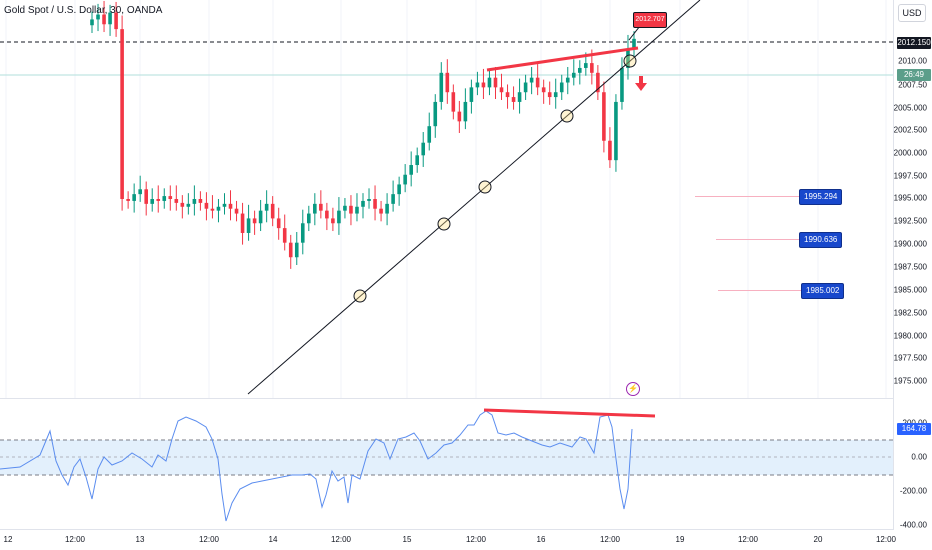  Describe the element at coordinates (914, 429) in the screenshot. I see `cci-value-badge: 164.78` at that location.